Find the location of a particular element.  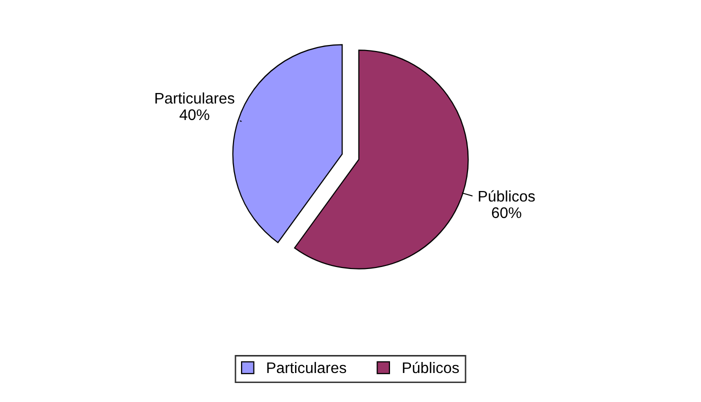

data-label: 60% is located at coordinates (507, 212).